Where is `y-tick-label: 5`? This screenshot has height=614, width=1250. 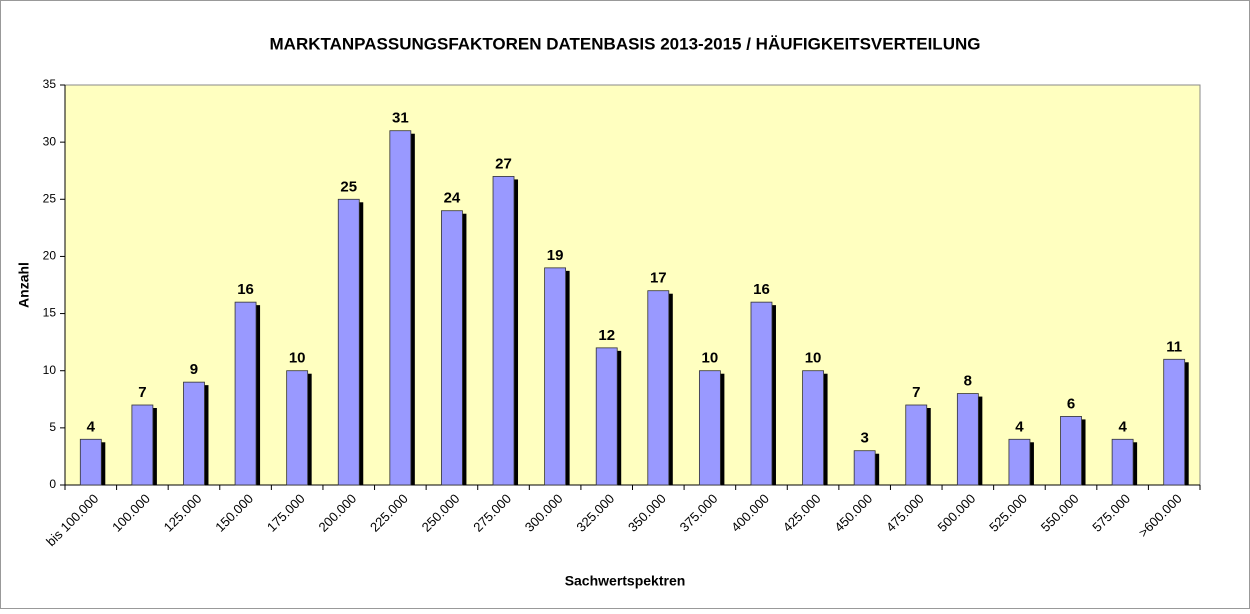
y-tick-label: 5 is located at coordinates (52, 427).